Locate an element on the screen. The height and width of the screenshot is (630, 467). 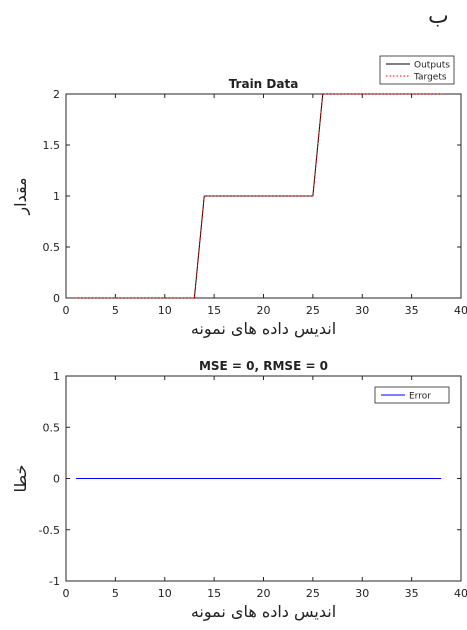
legend-entry-outputs: Outputs is located at coordinates (432, 66).